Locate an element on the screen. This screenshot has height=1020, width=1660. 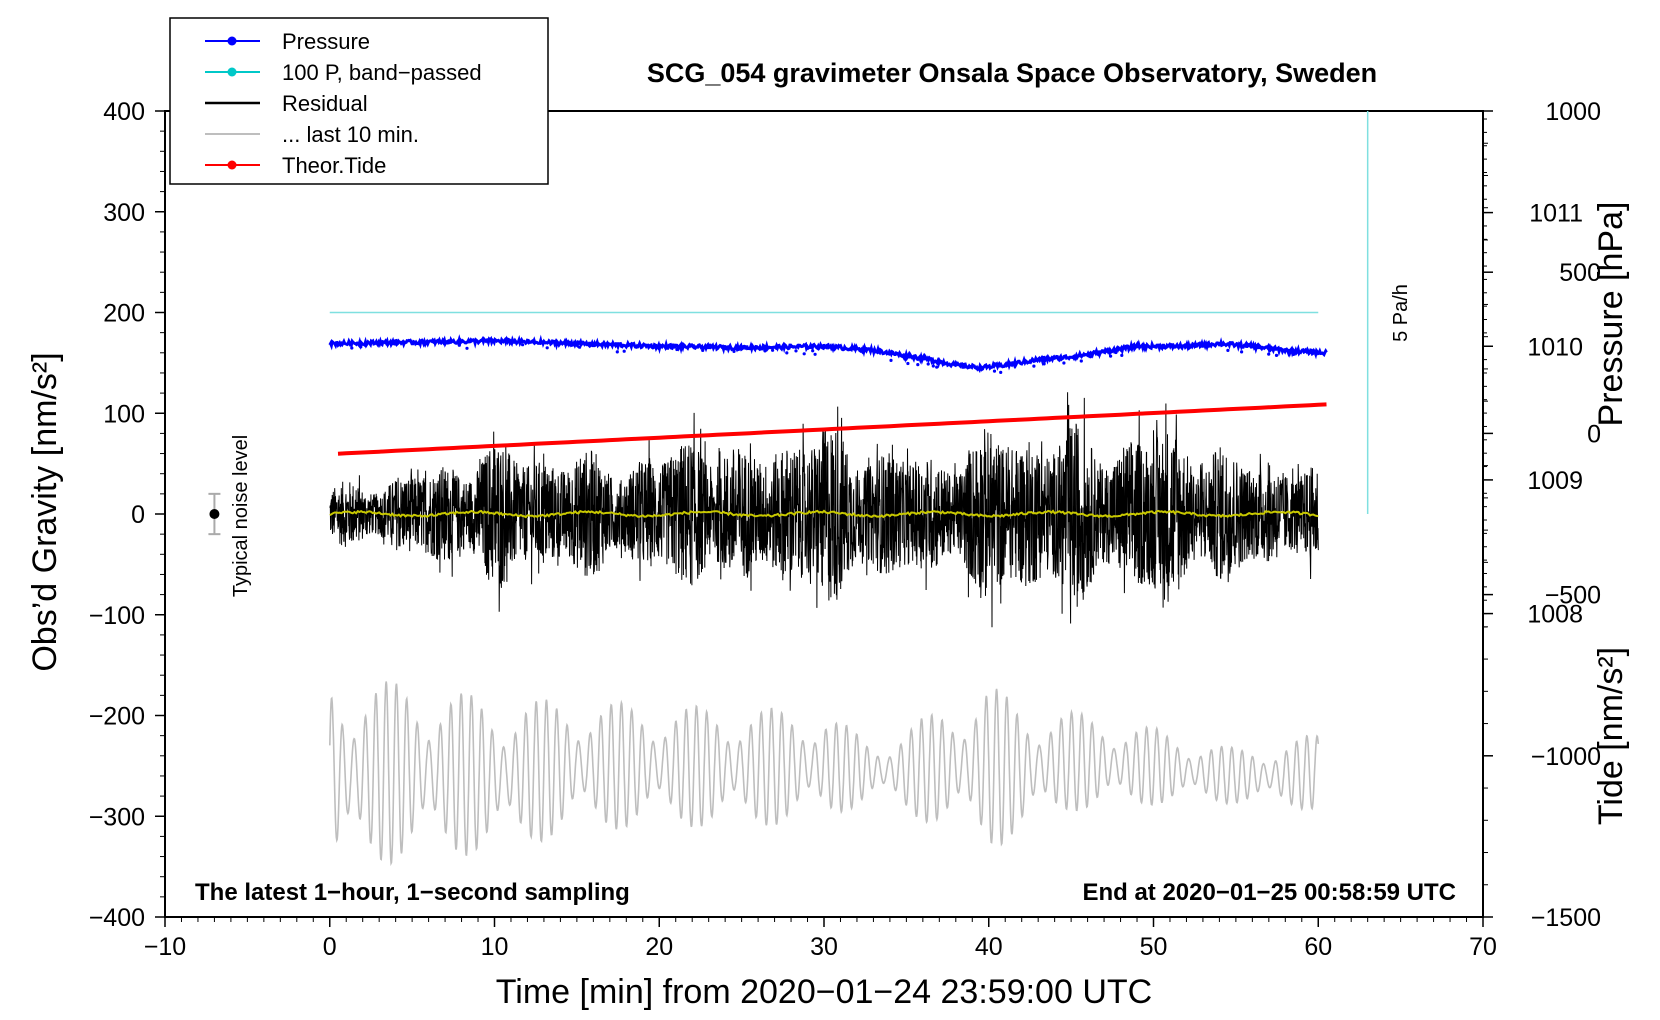
legend-label: 100 P, band−passed is located at coordinates (382, 72).